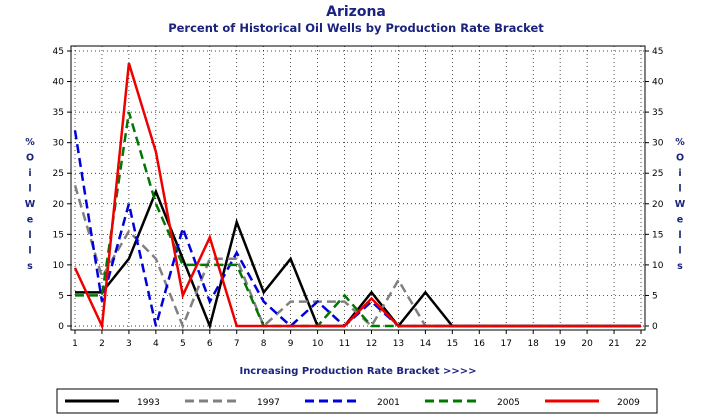 This screenshot has height=418, width=712. What do you see at coordinates (398, 344) in the screenshot?
I see `x-tick-label: 13` at bounding box center [398, 344].